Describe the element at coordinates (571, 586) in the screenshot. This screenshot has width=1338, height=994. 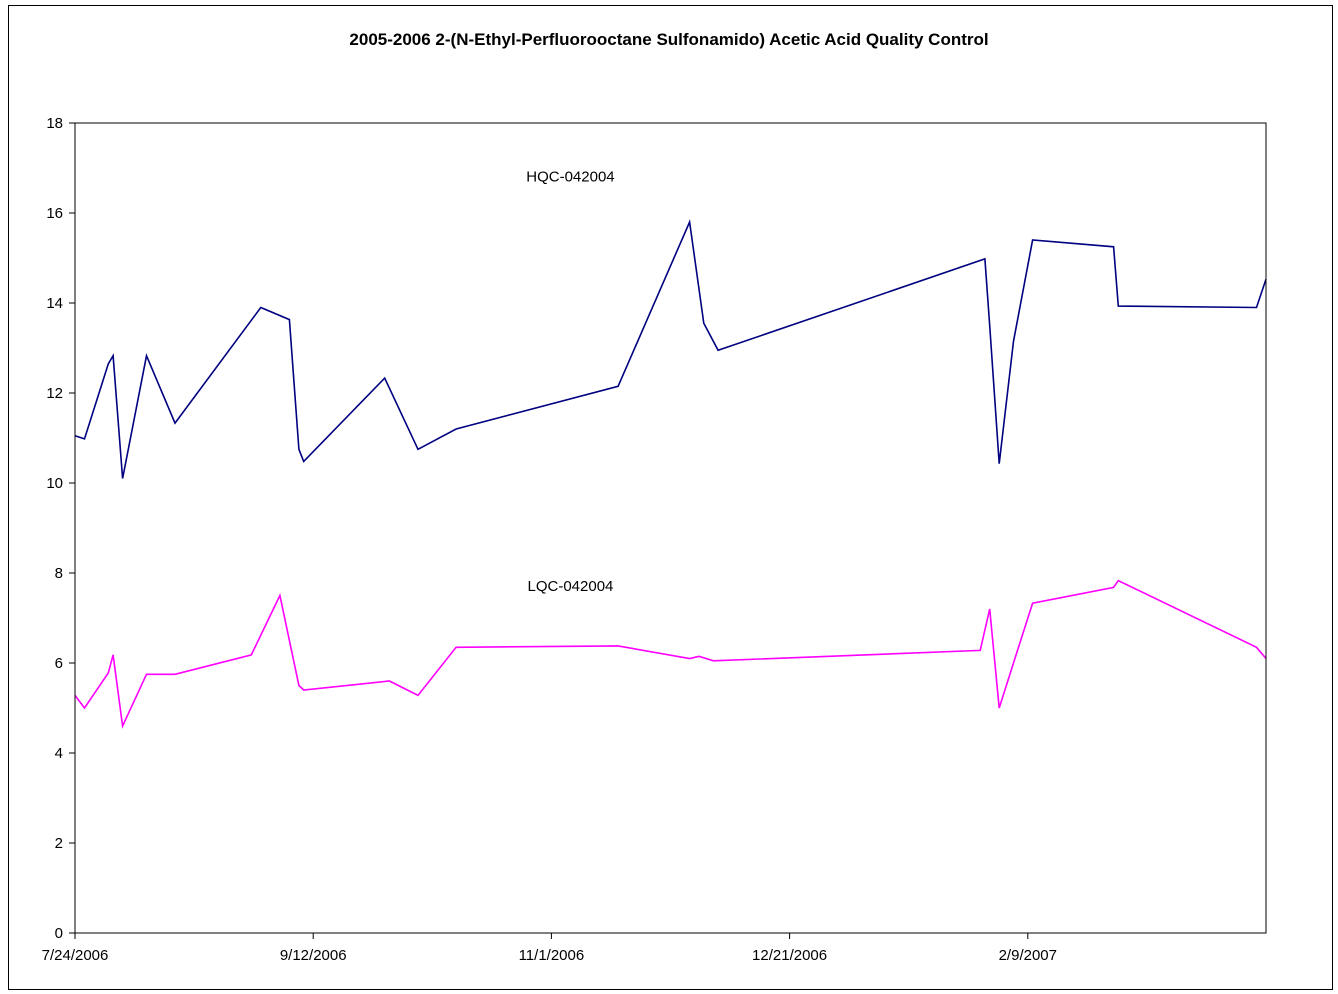
I see `series-label-lqc-042004: LQC-042004` at that location.